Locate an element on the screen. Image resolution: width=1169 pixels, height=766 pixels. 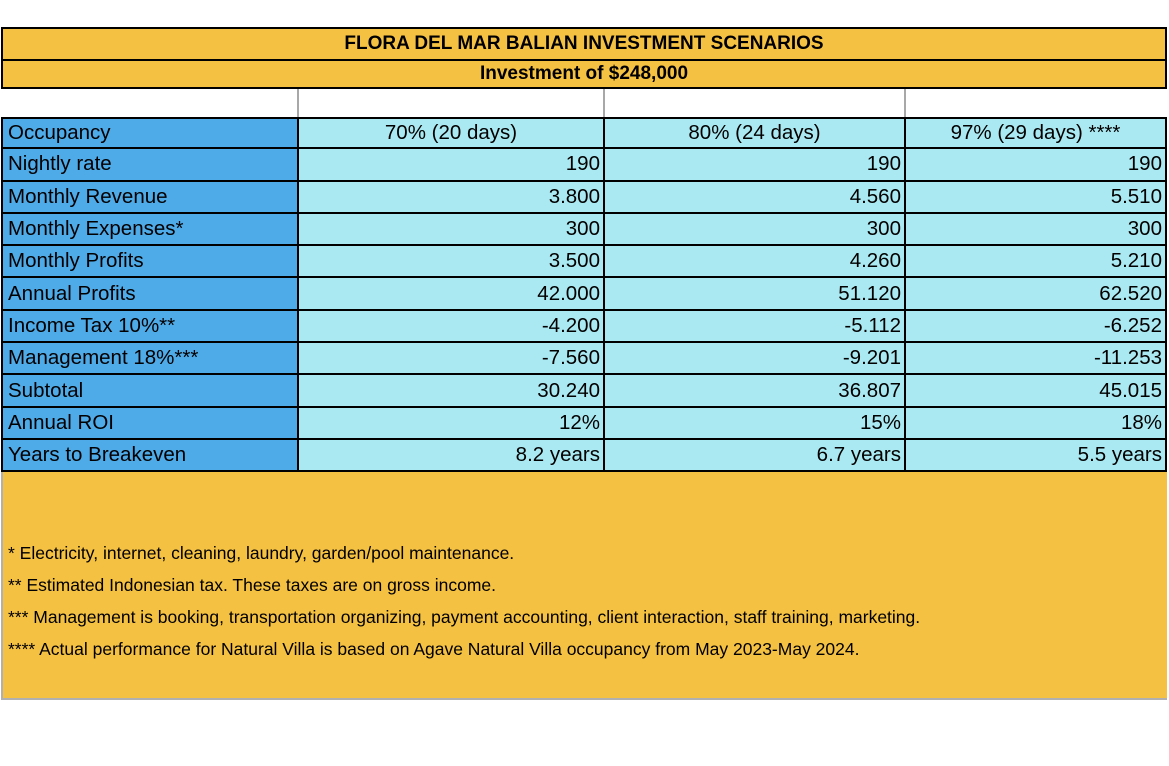
value-cell: -9.201 is located at coordinates (755, 359).